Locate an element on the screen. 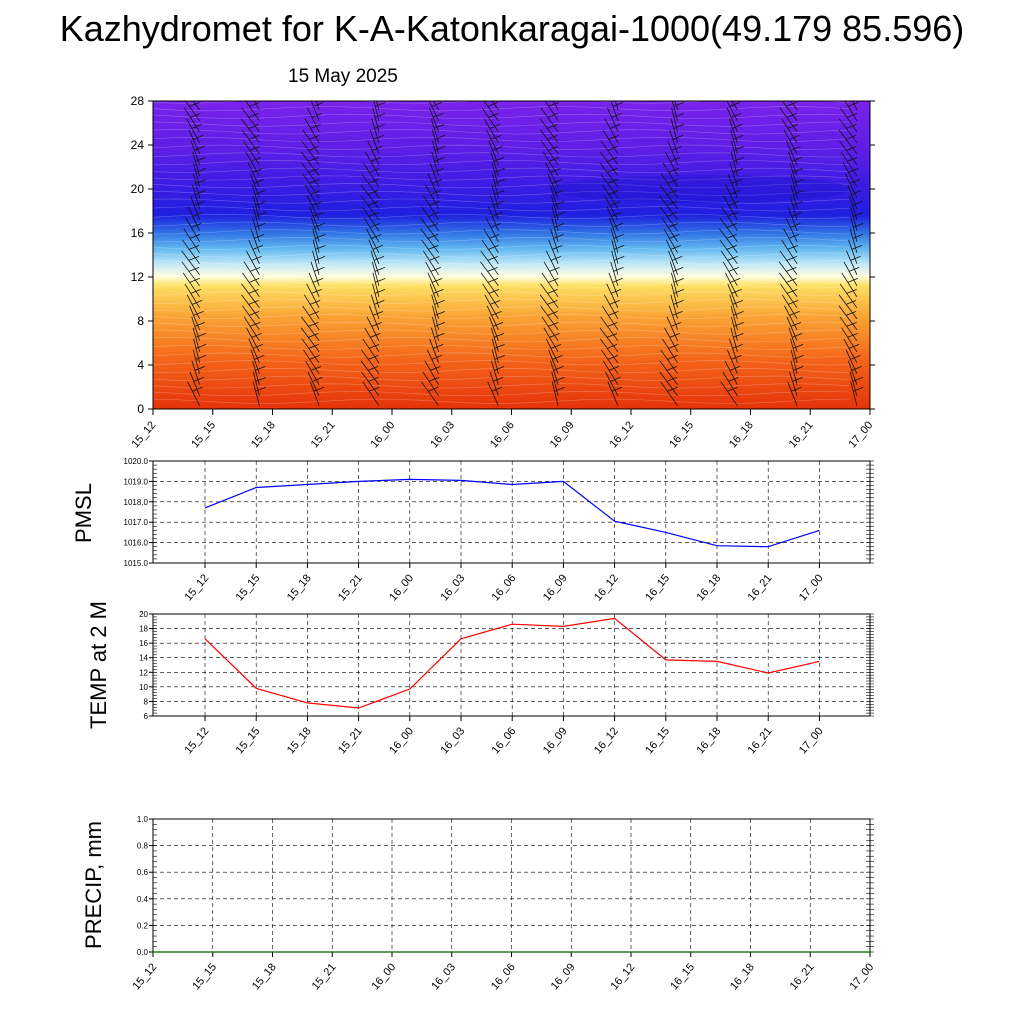 This screenshot has width=1024, height=1024. y-tick-label: 0.2 is located at coordinates (143, 925).